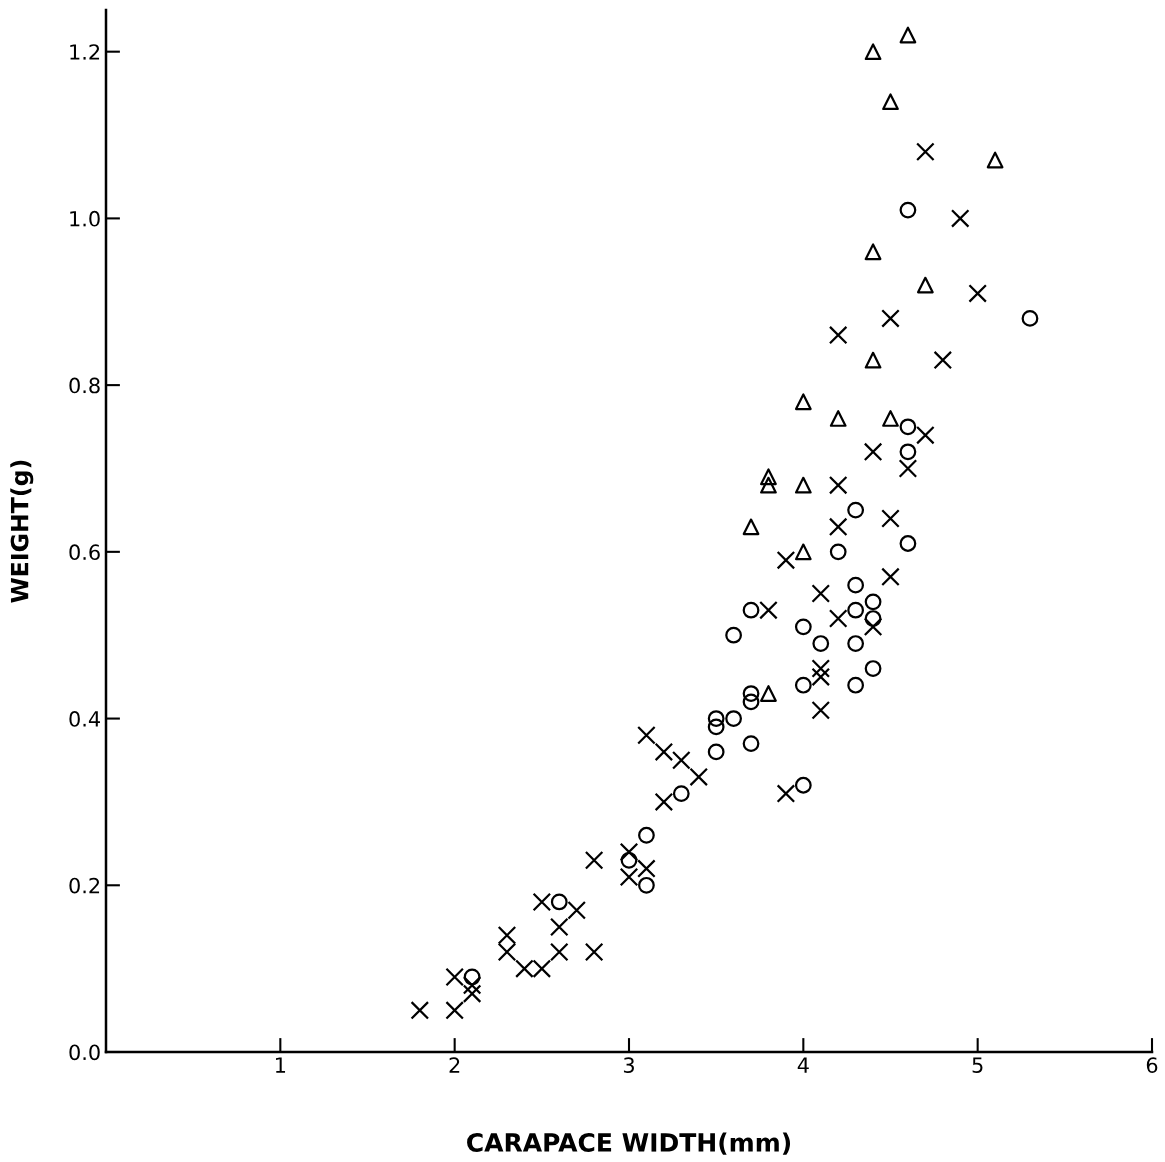 The image size is (1165, 1162). What do you see at coordinates (84, 1052) in the screenshot?
I see `y-tick-label: 0.0` at bounding box center [84, 1052].